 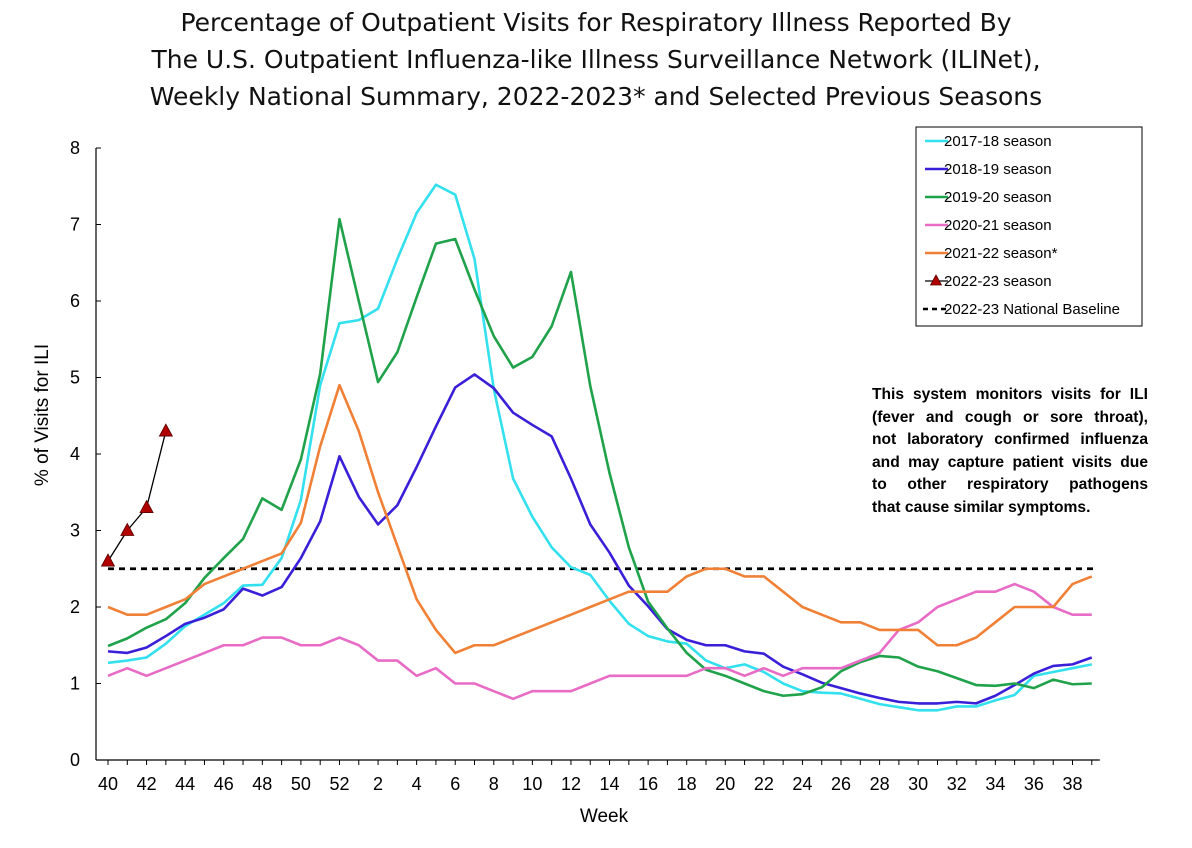 I want to click on y-tick-label: 5, so click(x=75, y=378).